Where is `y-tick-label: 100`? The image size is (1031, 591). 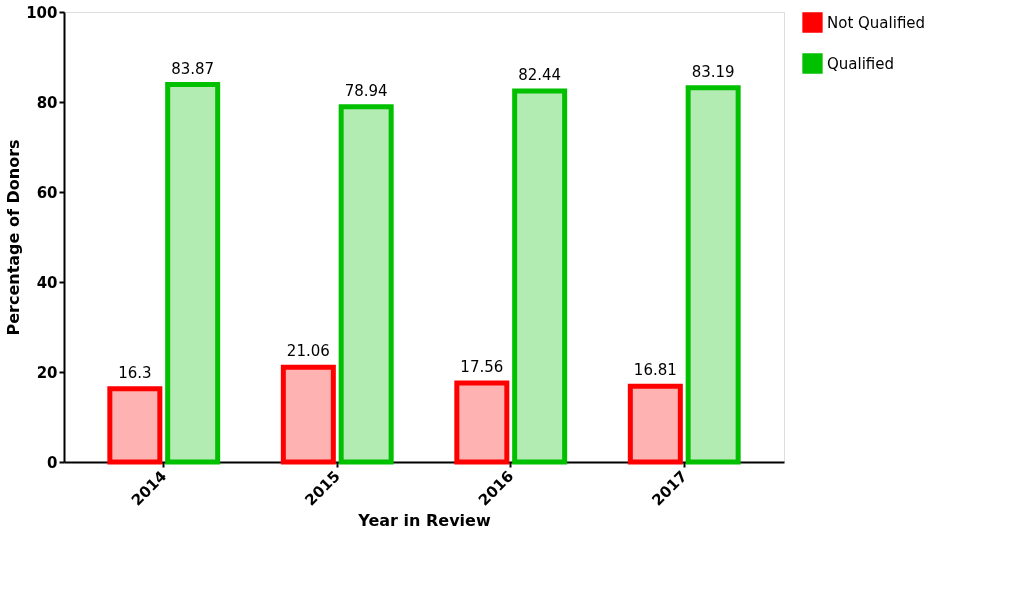
y-tick-label: 100 is located at coordinates (42, 12).